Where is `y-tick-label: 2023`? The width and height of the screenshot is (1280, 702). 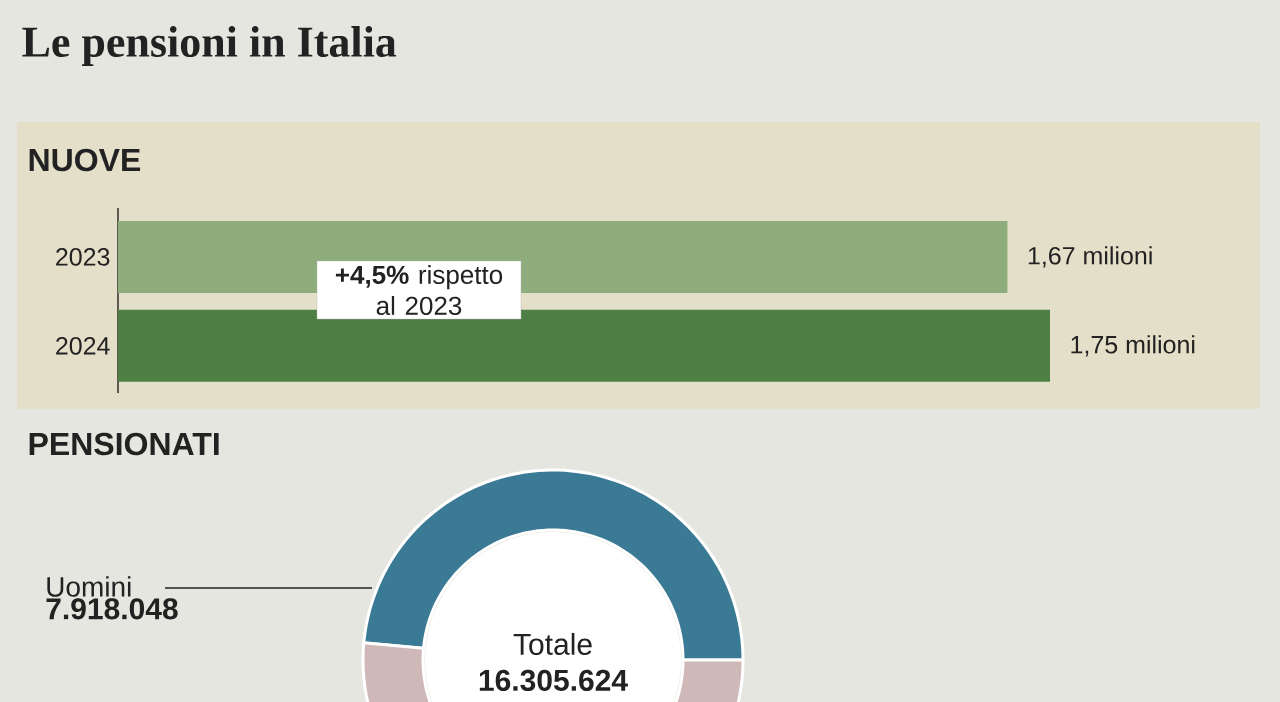 y-tick-label: 2023 is located at coordinates (83, 257).